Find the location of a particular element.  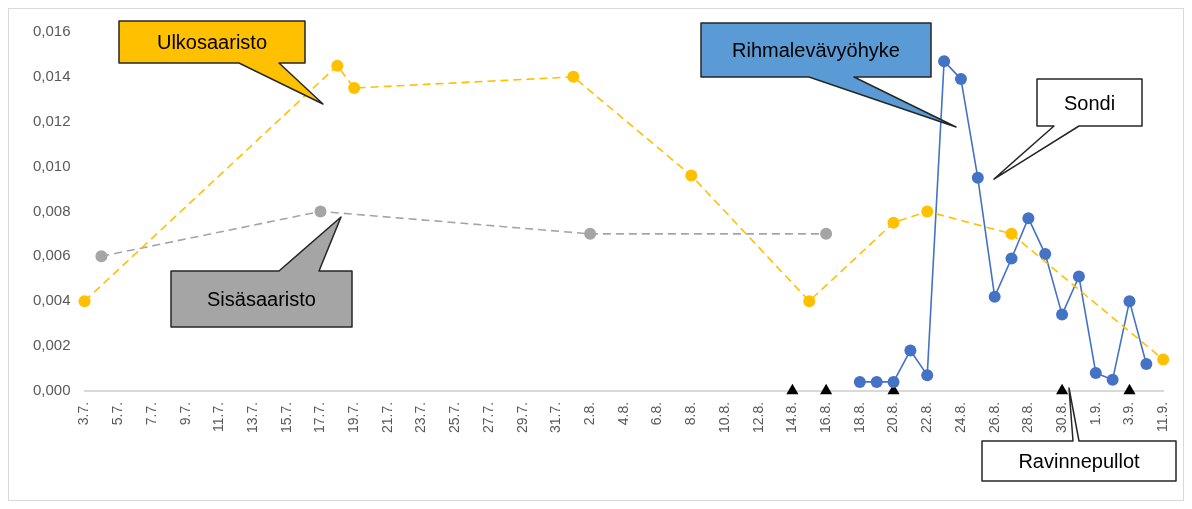

x-tick-label: 11.7. is located at coordinates (218, 416).